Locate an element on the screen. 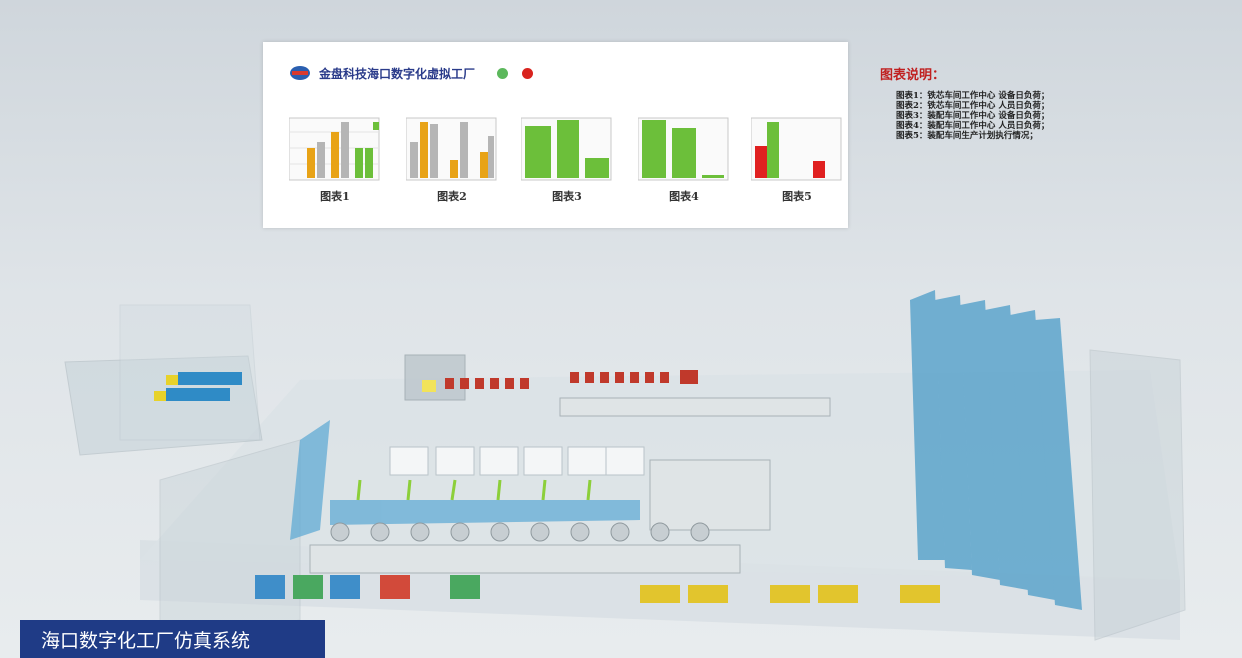 Image resolution: width=1242 pixels, height=658 pixels. chart-4: 图表4 is located at coordinates (684, 168).